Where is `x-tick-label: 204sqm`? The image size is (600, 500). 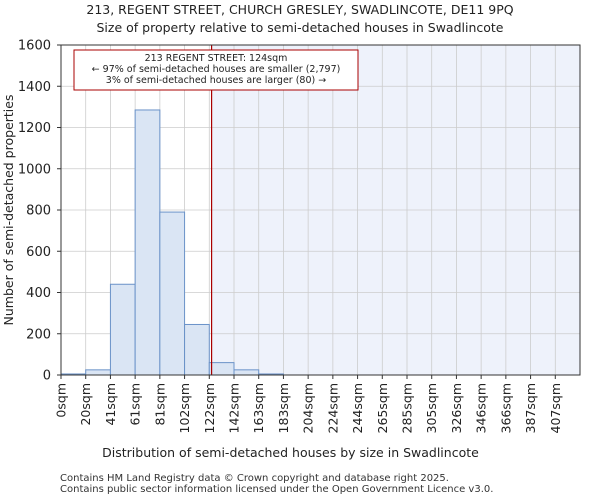
x-tick-label: 204sqm is located at coordinates (308, 408).